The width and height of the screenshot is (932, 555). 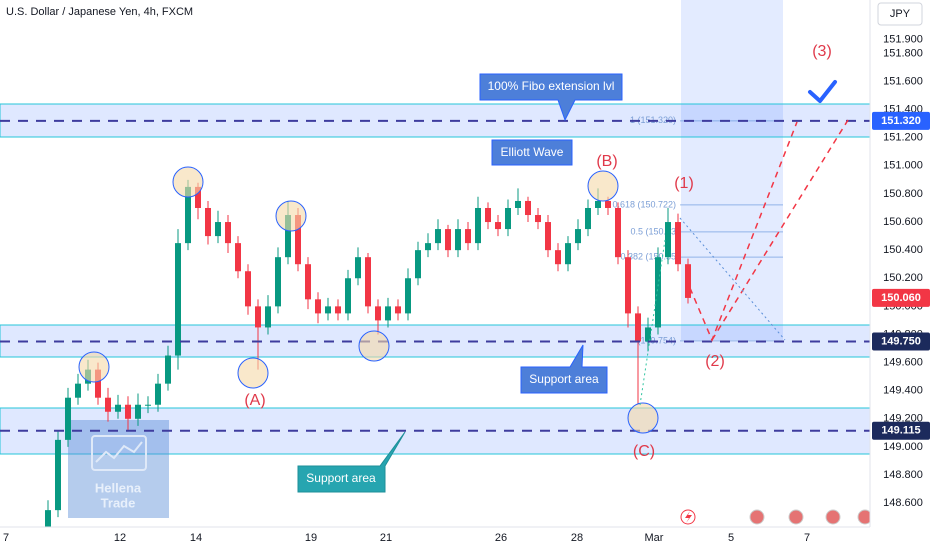 What do you see at coordinates (196, 538) in the screenshot?
I see `x-tick-label: 14` at bounding box center [196, 538].